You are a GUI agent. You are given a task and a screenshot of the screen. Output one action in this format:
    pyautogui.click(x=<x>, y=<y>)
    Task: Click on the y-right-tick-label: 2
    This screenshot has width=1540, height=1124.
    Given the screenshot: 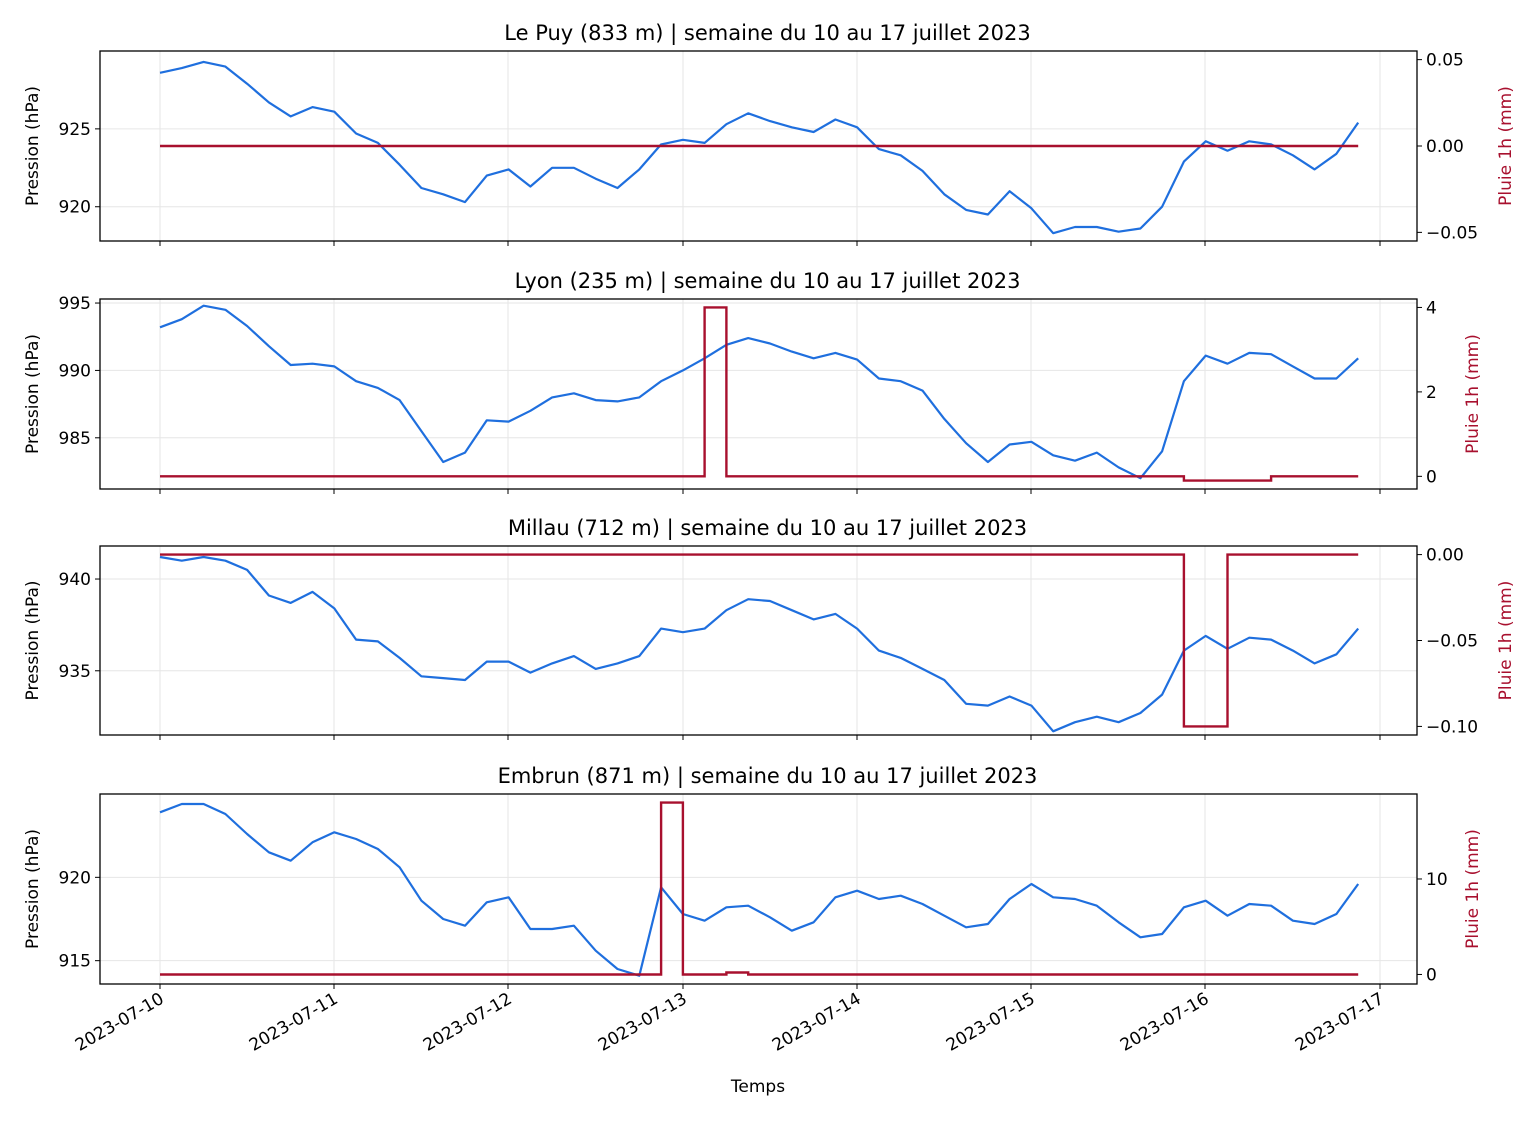 What is the action you would take?
    pyautogui.click(x=1431, y=393)
    